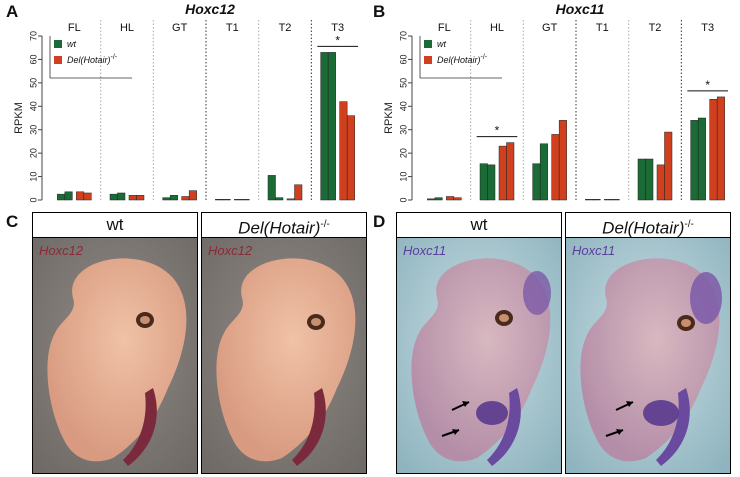  What do you see at coordinates (648, 343) in the screenshot?
I see `photo-d-del: Del(Hotair)-/- Hoxc11` at bounding box center [648, 343].